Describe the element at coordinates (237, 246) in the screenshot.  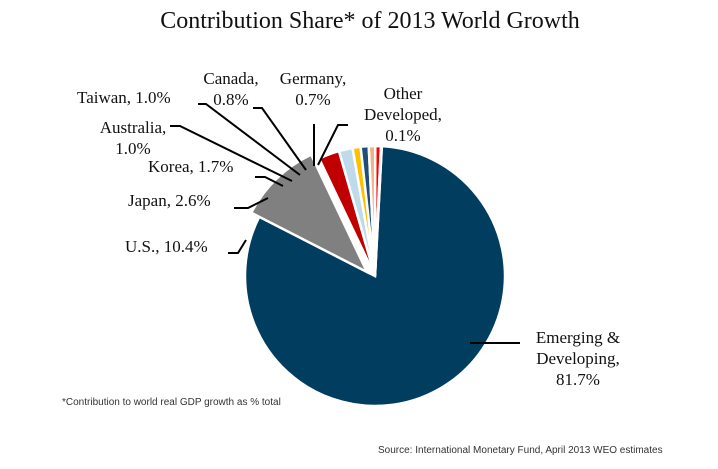
I see `leader-line-u-s` at that location.